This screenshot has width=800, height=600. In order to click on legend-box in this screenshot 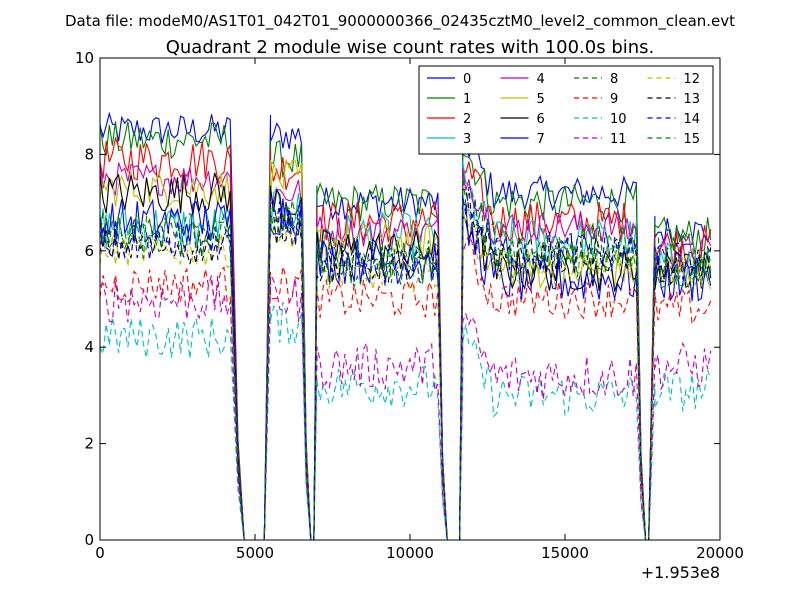, I will do `click(566, 110)`.